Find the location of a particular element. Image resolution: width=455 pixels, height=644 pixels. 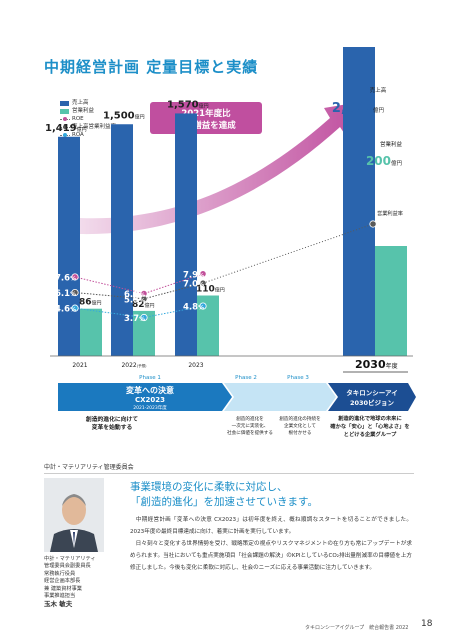

decision-years: 2021-2023年度 is located at coordinates (150, 407).